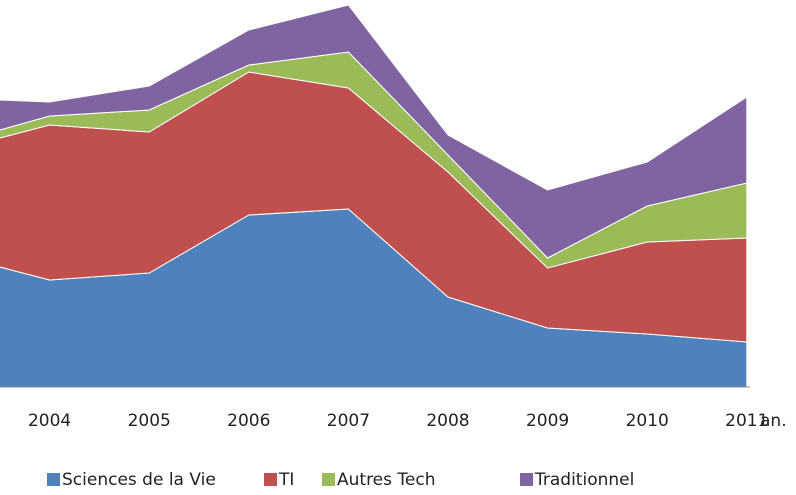 The image size is (796, 495). Describe the element at coordinates (584, 480) in the screenshot. I see `legend-label: Traditionnel` at that location.